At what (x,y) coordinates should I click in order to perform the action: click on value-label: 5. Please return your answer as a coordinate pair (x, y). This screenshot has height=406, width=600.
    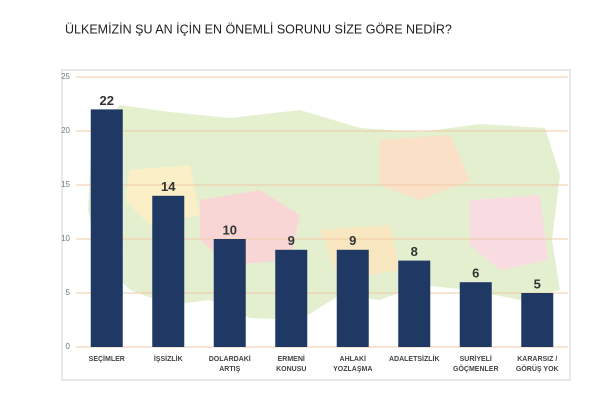
    Looking at the image, I should click on (537, 283).